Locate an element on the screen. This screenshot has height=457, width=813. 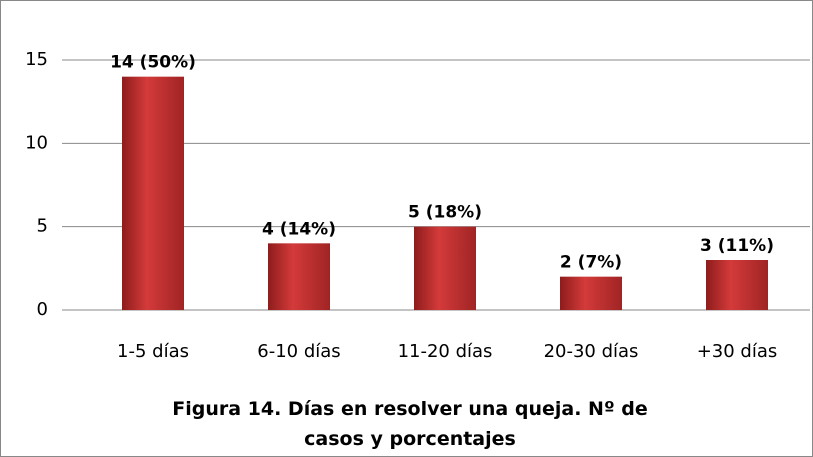
value-label: 5 (18%) is located at coordinates (445, 213).